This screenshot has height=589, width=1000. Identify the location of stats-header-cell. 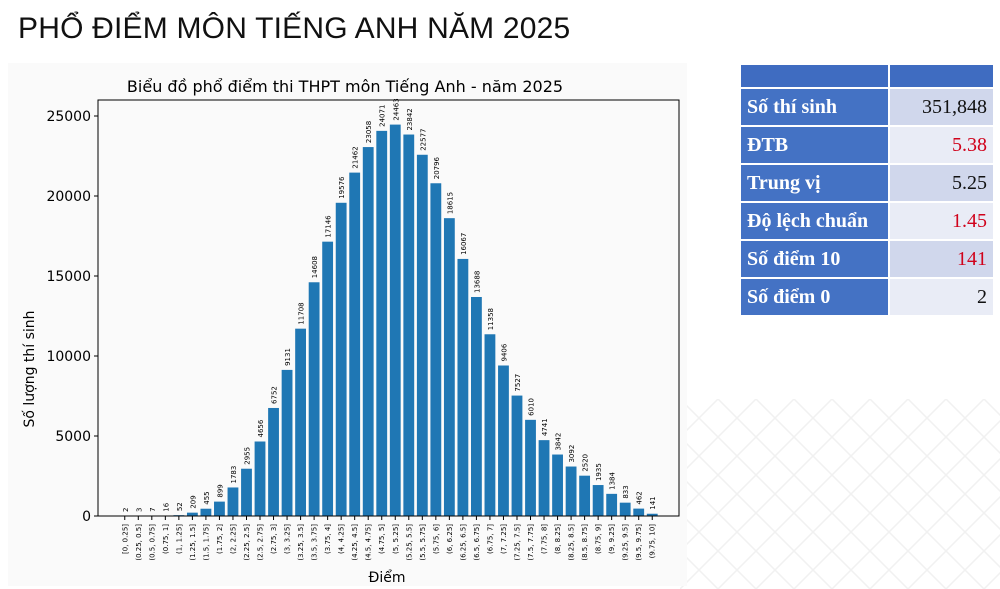
(814, 76).